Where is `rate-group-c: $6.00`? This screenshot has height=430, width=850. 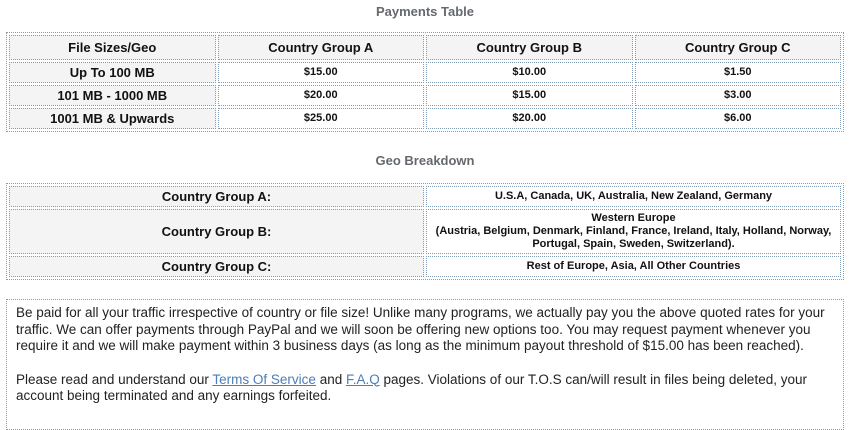 rate-group-c: $6.00 is located at coordinates (737, 118).